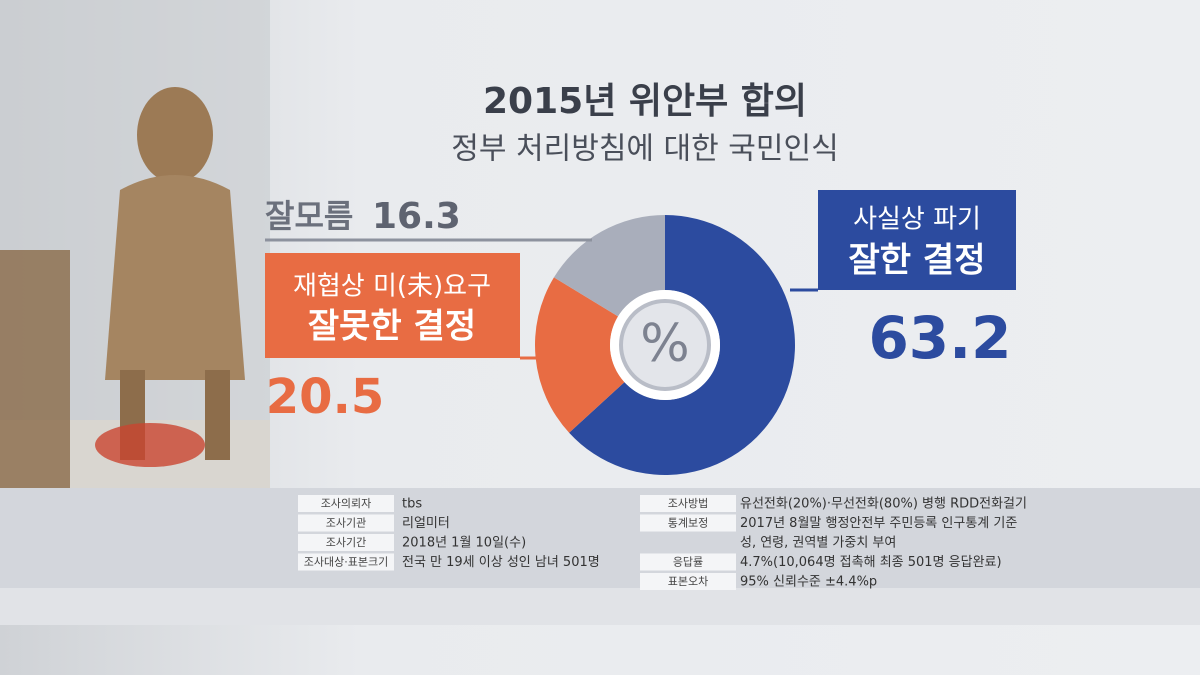 The image size is (1200, 679). I want to click on category-label: 재협상 미(未)요구, so click(392, 287).